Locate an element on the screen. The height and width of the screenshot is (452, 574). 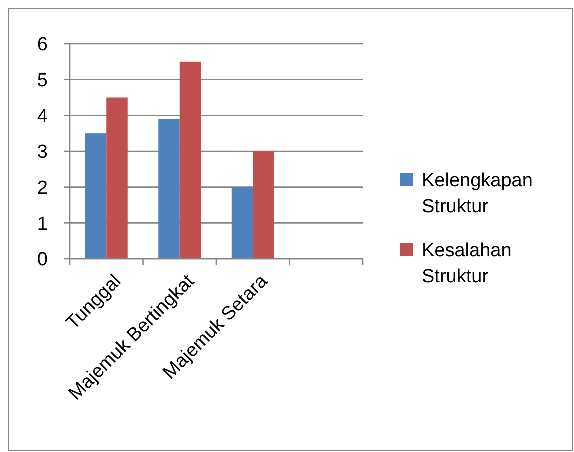
y-tick-label: 0 is located at coordinates (42, 260).